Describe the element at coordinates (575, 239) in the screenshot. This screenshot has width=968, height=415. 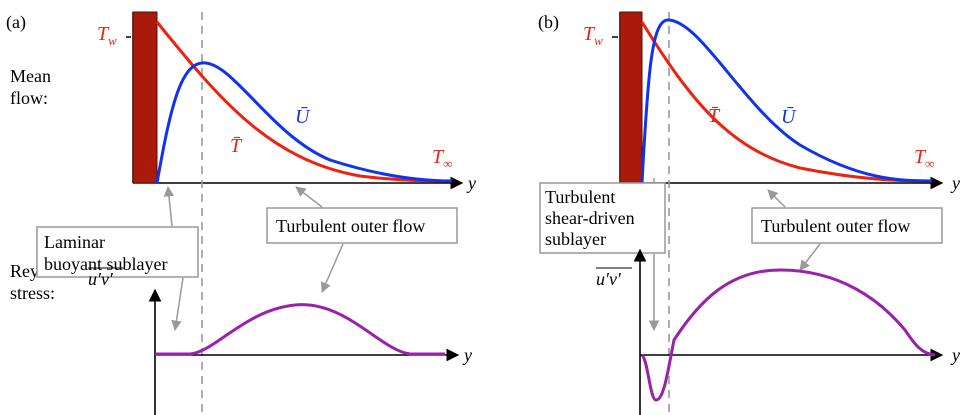
I see `b-shear-box-line3: sublayer` at that location.